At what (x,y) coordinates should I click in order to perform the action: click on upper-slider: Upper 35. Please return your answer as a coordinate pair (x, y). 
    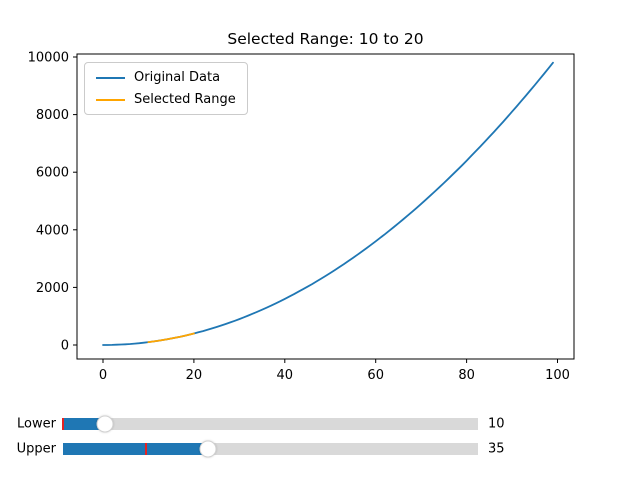
    Looking at the image, I should click on (261, 449).